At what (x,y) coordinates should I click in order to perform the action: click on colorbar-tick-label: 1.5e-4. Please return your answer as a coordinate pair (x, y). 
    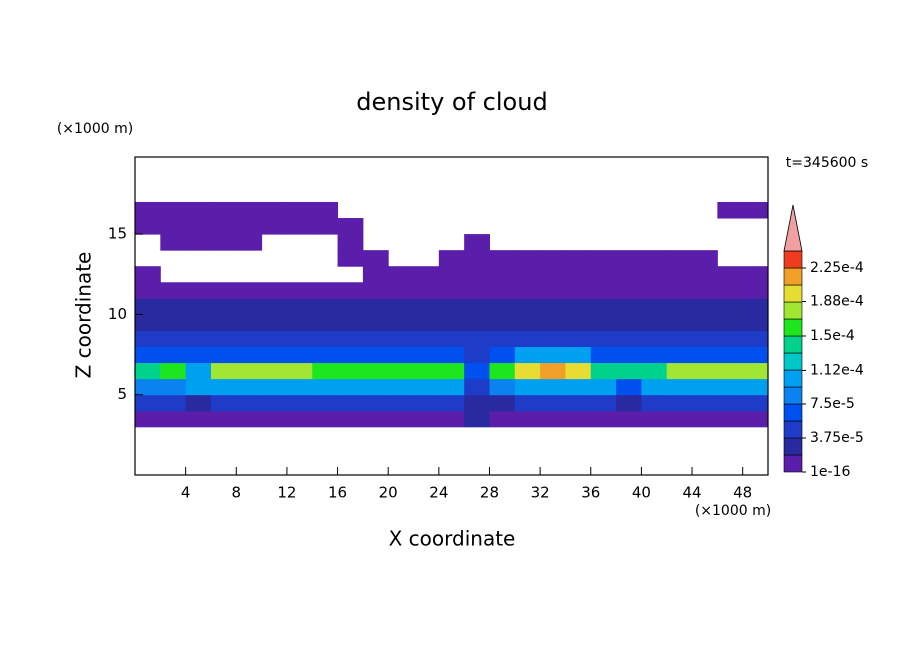
    Looking at the image, I should click on (832, 336).